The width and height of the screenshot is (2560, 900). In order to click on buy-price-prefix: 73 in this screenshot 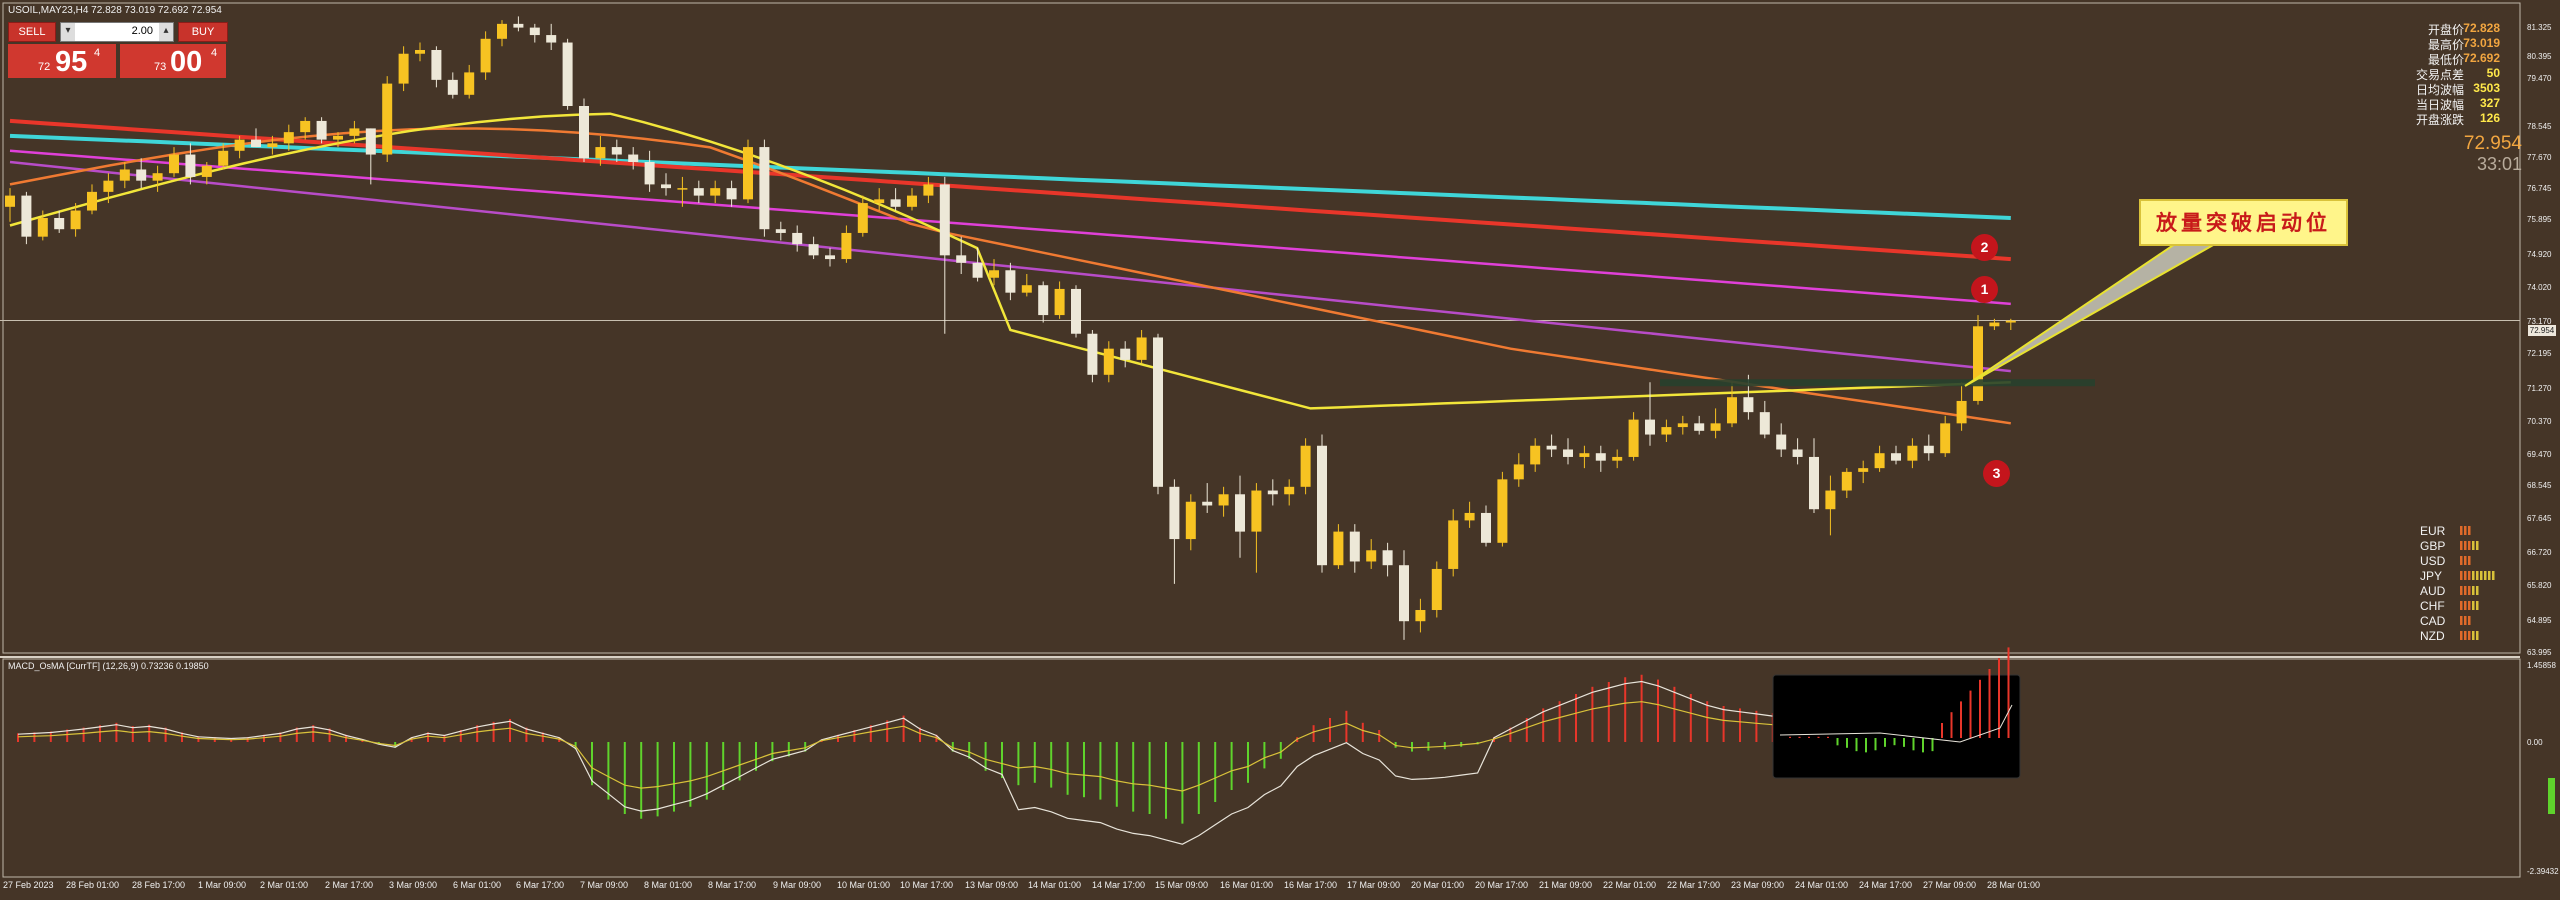, I will do `click(160, 67)`.